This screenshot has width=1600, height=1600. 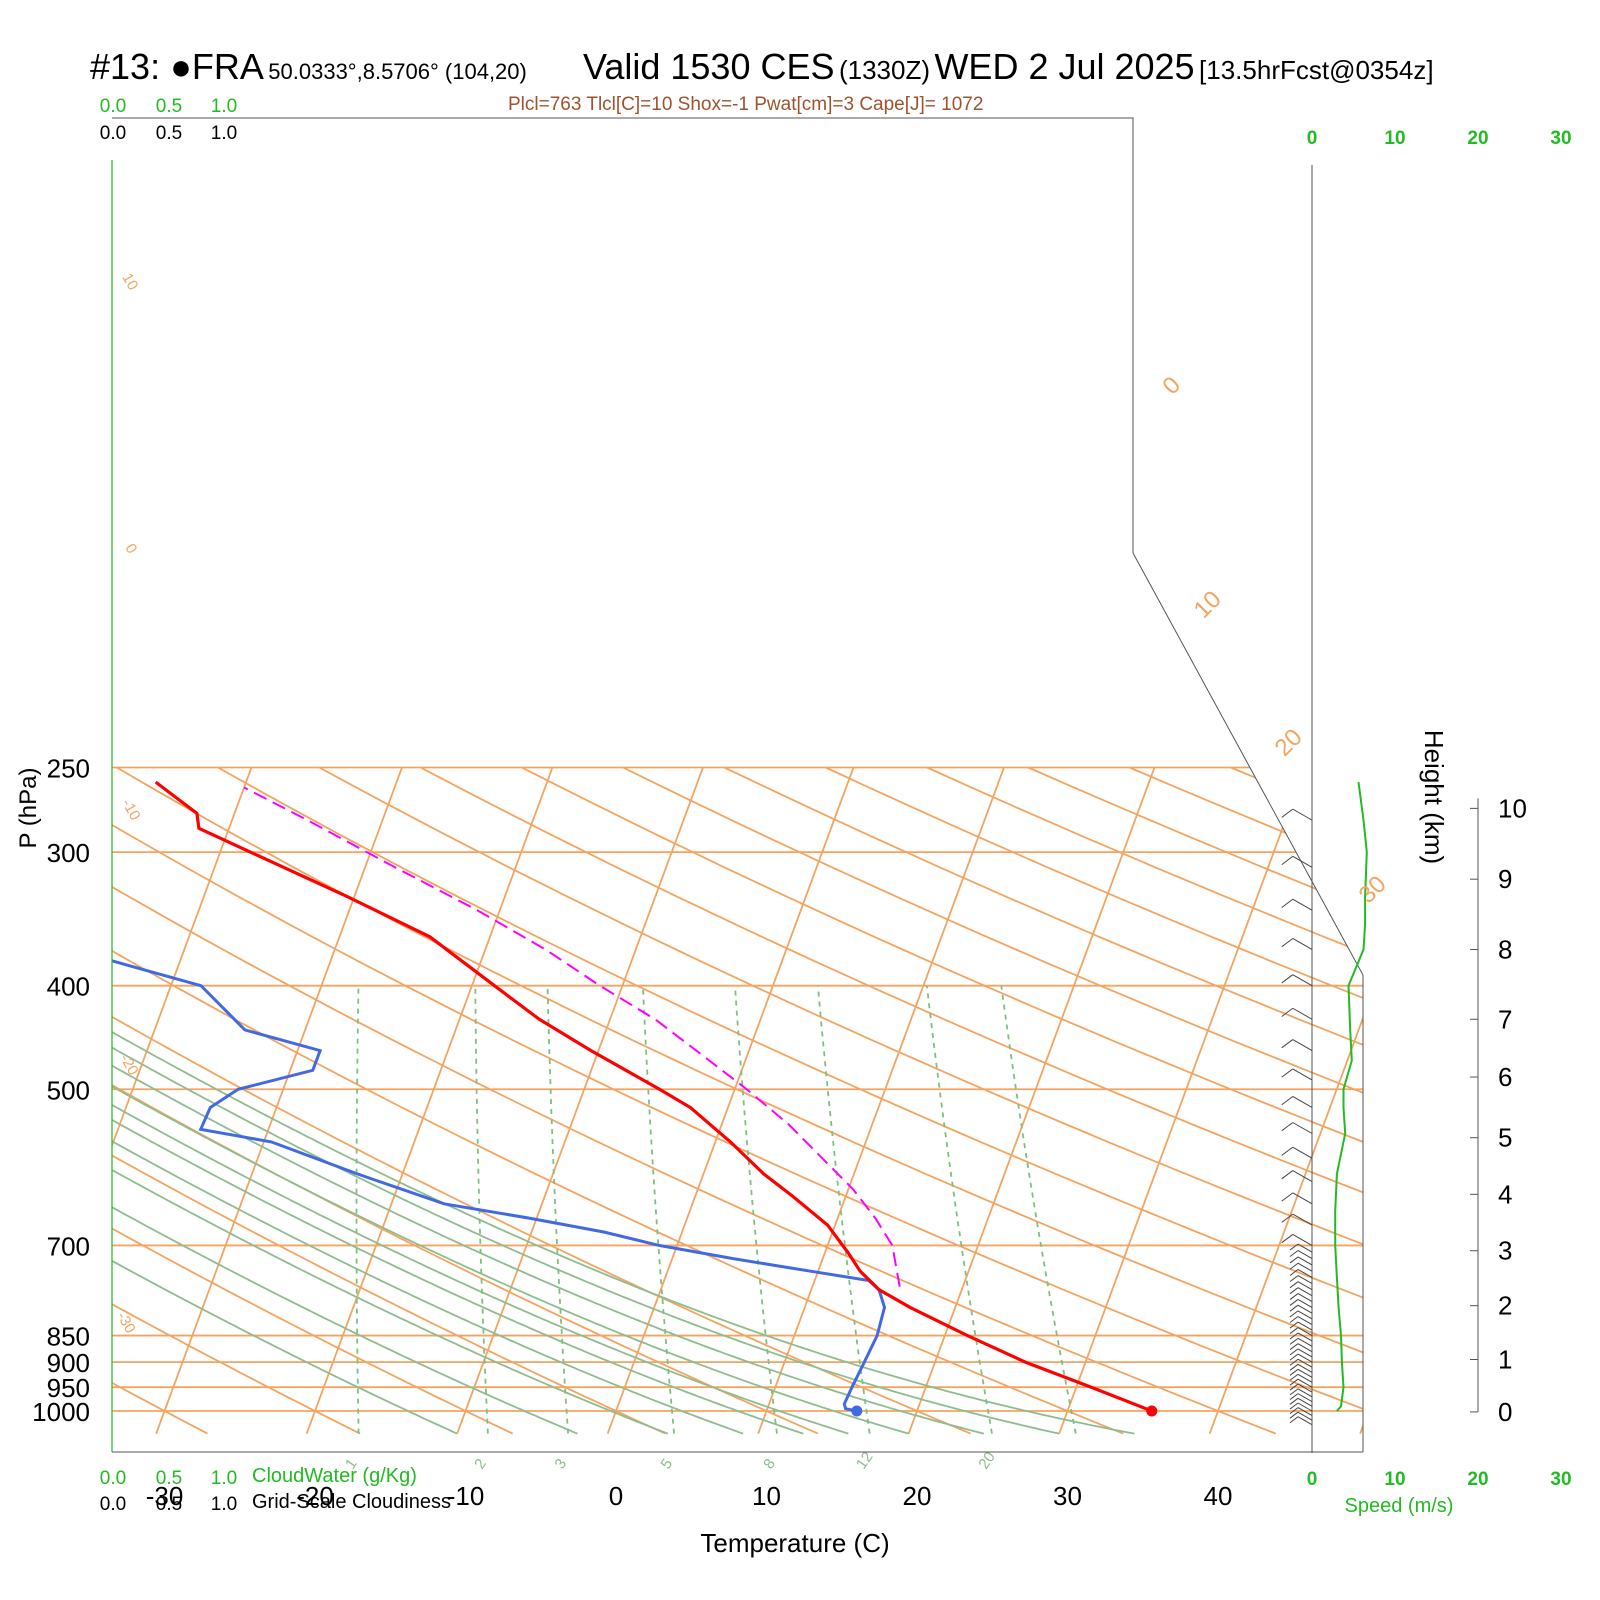 What do you see at coordinates (466, 1496) in the screenshot?
I see `temperature-tick-label: -10` at bounding box center [466, 1496].